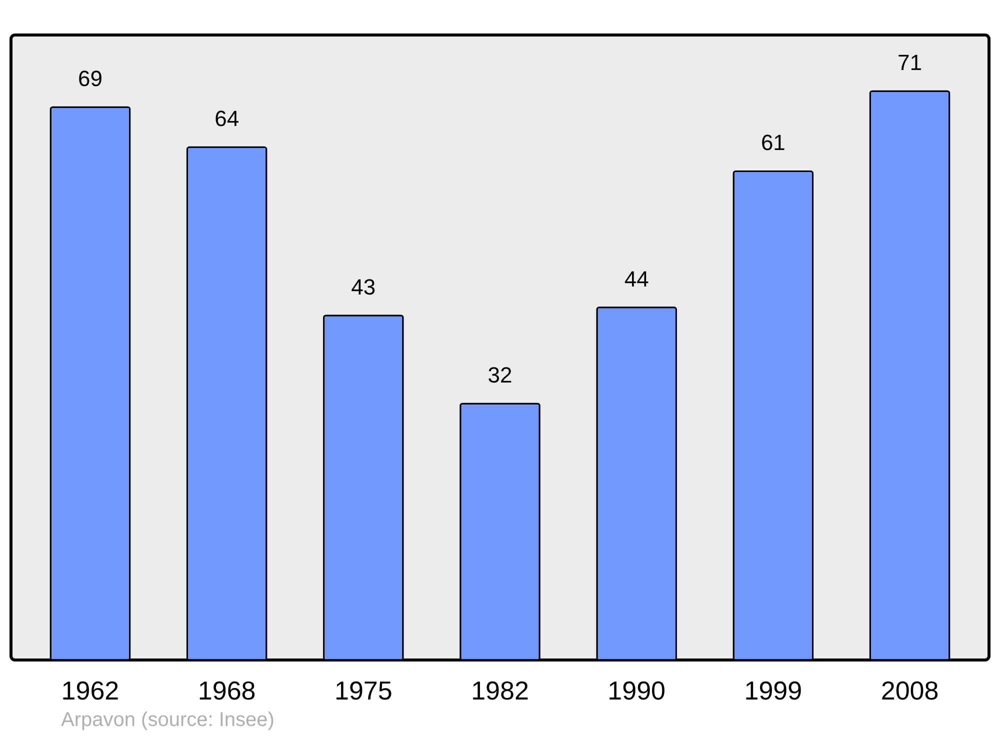 The width and height of the screenshot is (1000, 747). Describe the element at coordinates (167, 720) in the screenshot. I see `text: Arpavon (source: Insee)` at that location.